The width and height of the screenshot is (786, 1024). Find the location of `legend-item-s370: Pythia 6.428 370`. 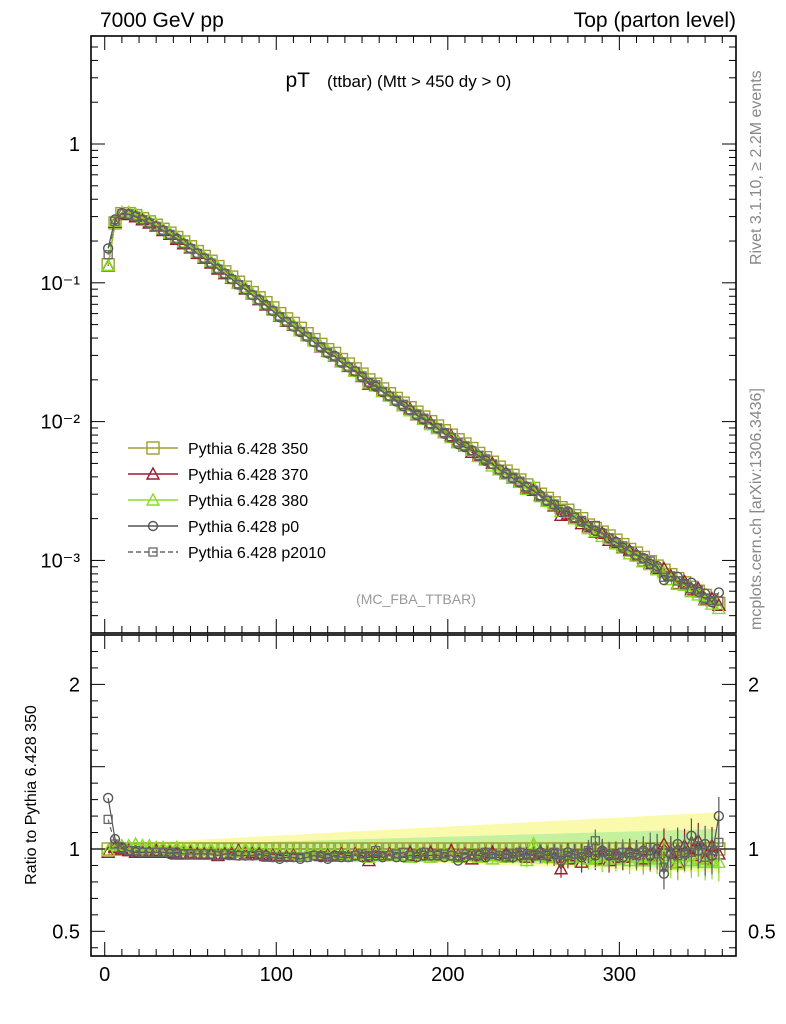

legend-item-s370: Pythia 6.428 370 is located at coordinates (218, 475).